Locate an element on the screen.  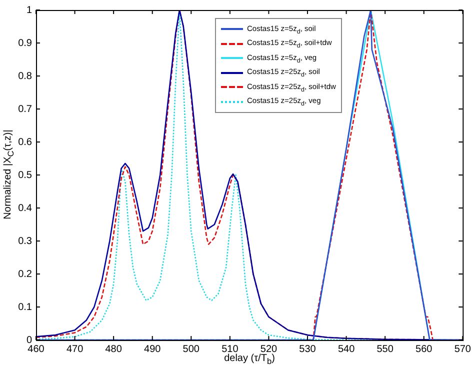
x-tick-label: 480 is located at coordinates (113, 349).